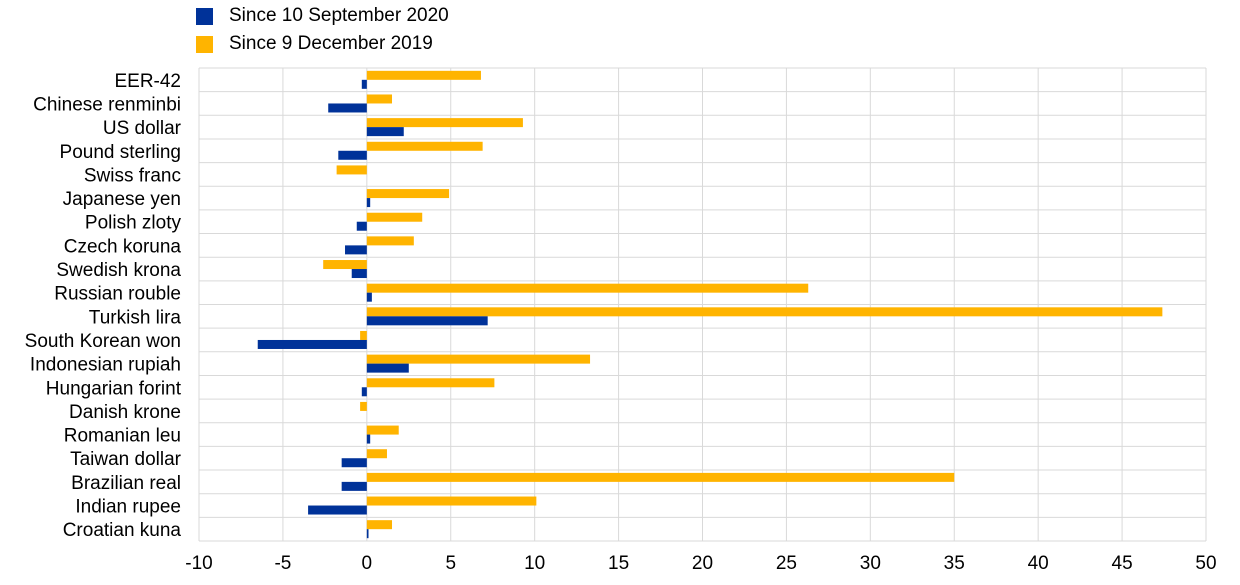 The image size is (1240, 585). Describe the element at coordinates (450, 563) in the screenshot. I see `x-tick-label: 5` at that location.